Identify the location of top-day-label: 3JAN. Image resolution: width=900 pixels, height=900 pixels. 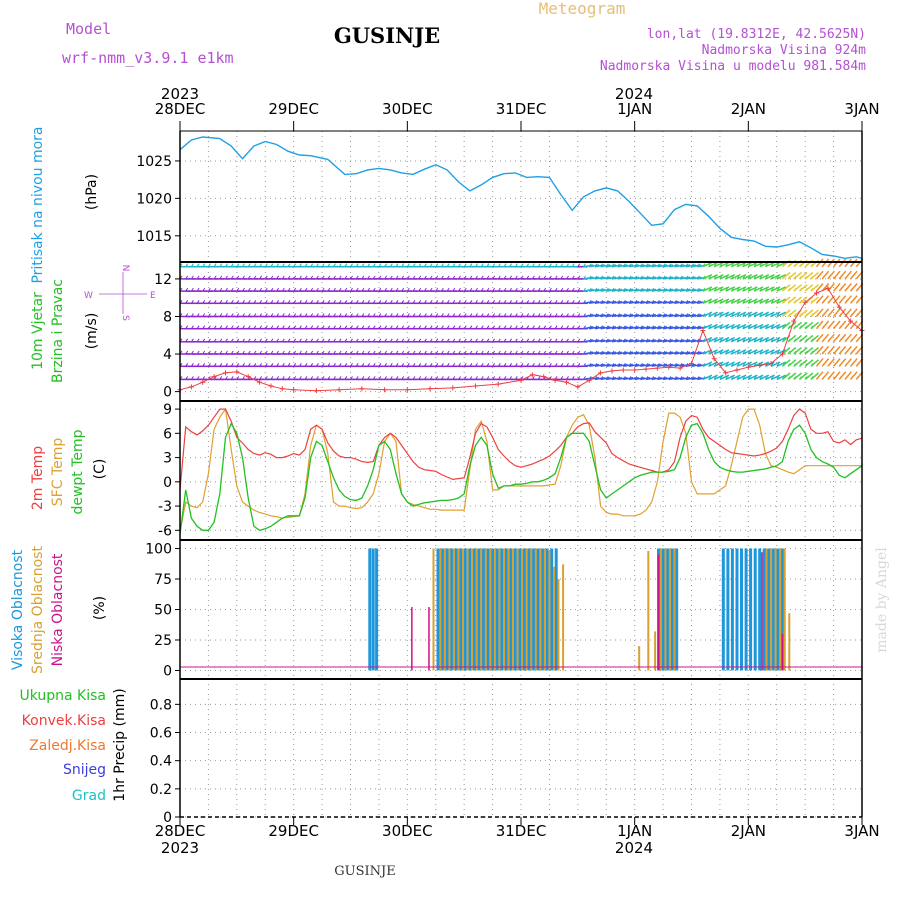
(861, 109).